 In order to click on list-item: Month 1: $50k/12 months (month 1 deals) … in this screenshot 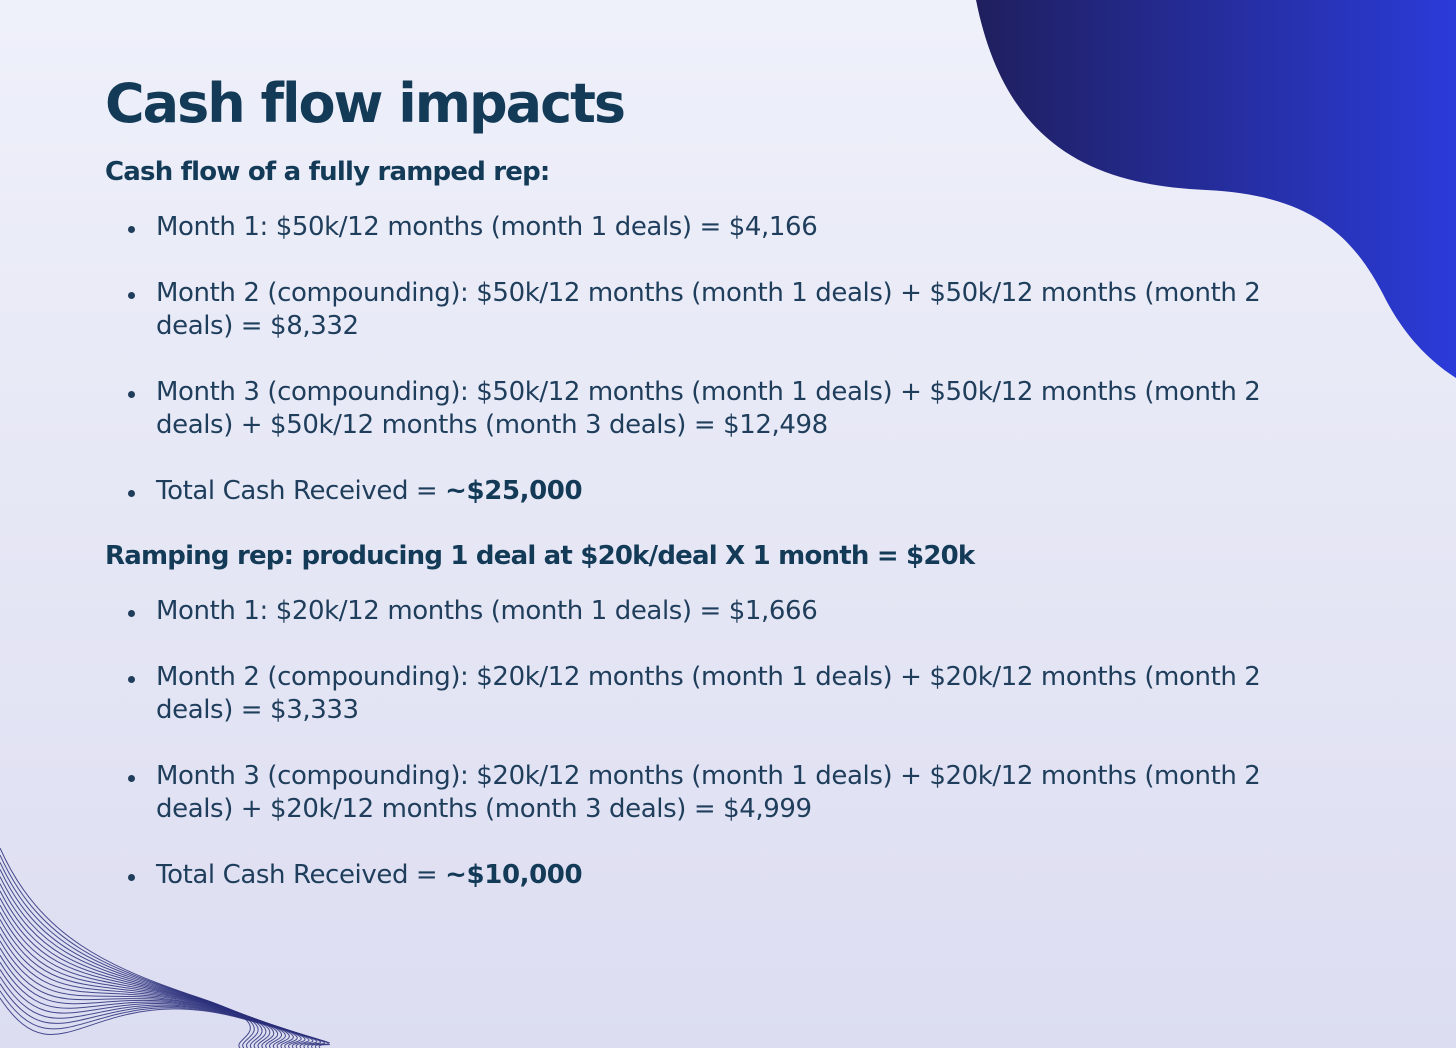, I will do `click(720, 227)`.